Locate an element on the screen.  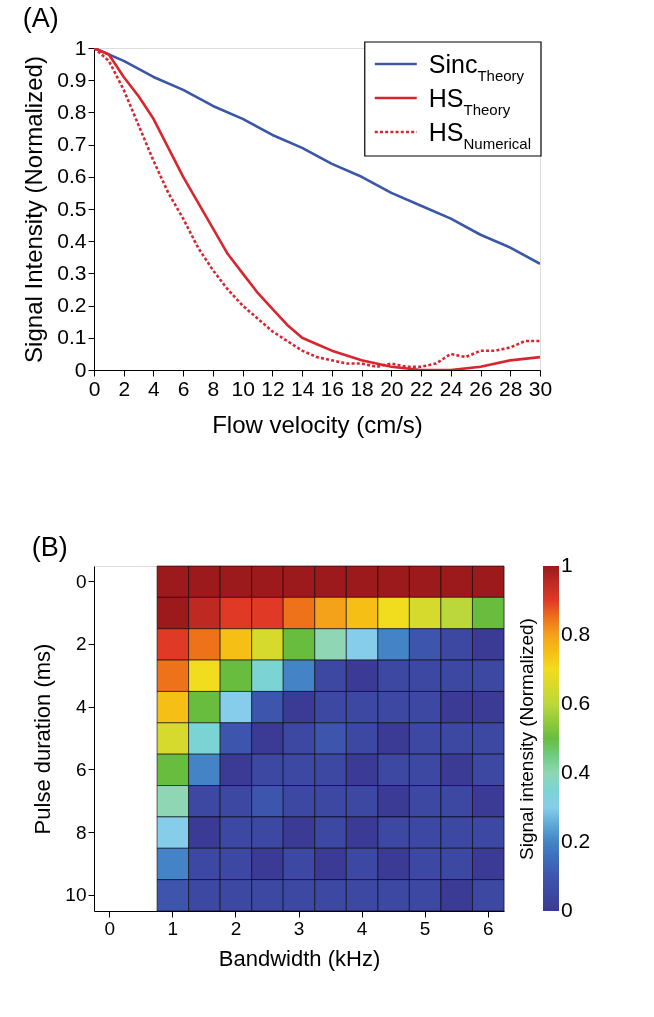
color-bar-label: 1 is located at coordinates (567, 564).